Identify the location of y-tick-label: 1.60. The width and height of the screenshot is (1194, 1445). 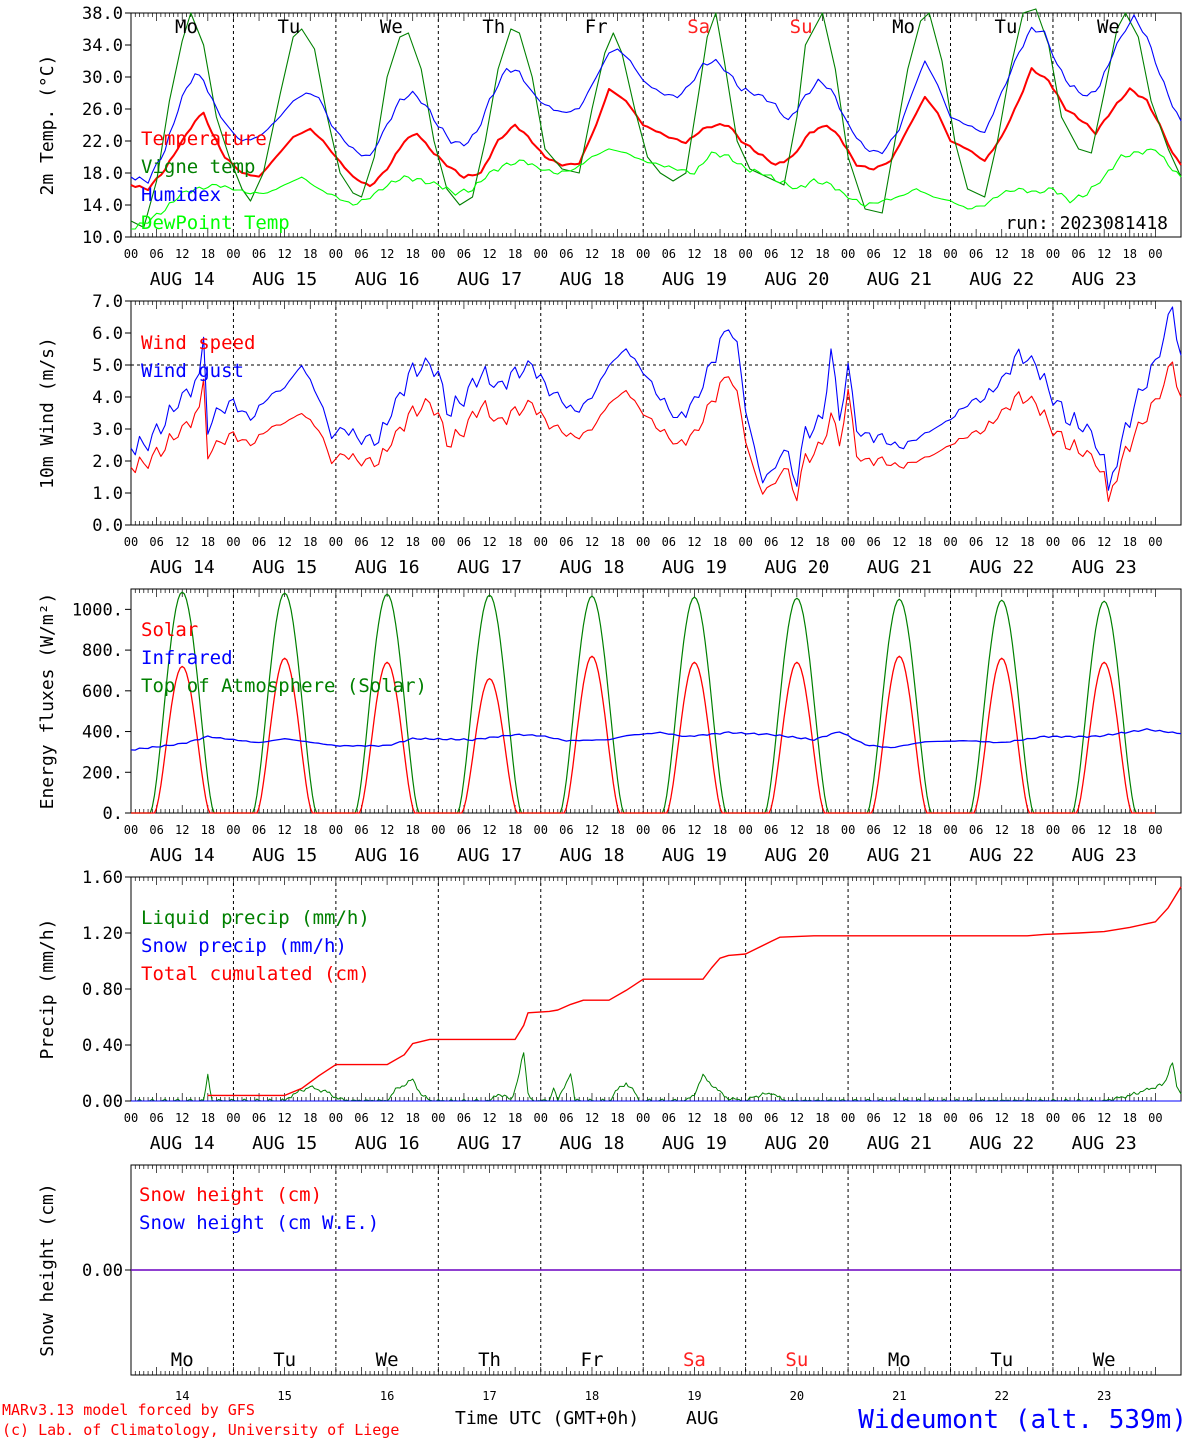
(102, 878).